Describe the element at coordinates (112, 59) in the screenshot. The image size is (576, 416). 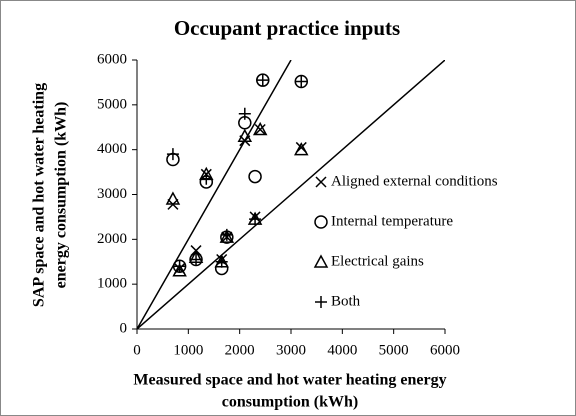
I see `y-tick-label: 6000` at that location.